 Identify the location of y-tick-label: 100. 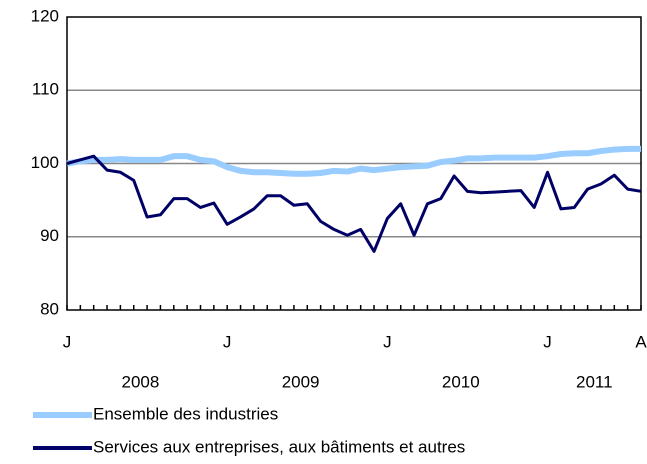
(45, 162).